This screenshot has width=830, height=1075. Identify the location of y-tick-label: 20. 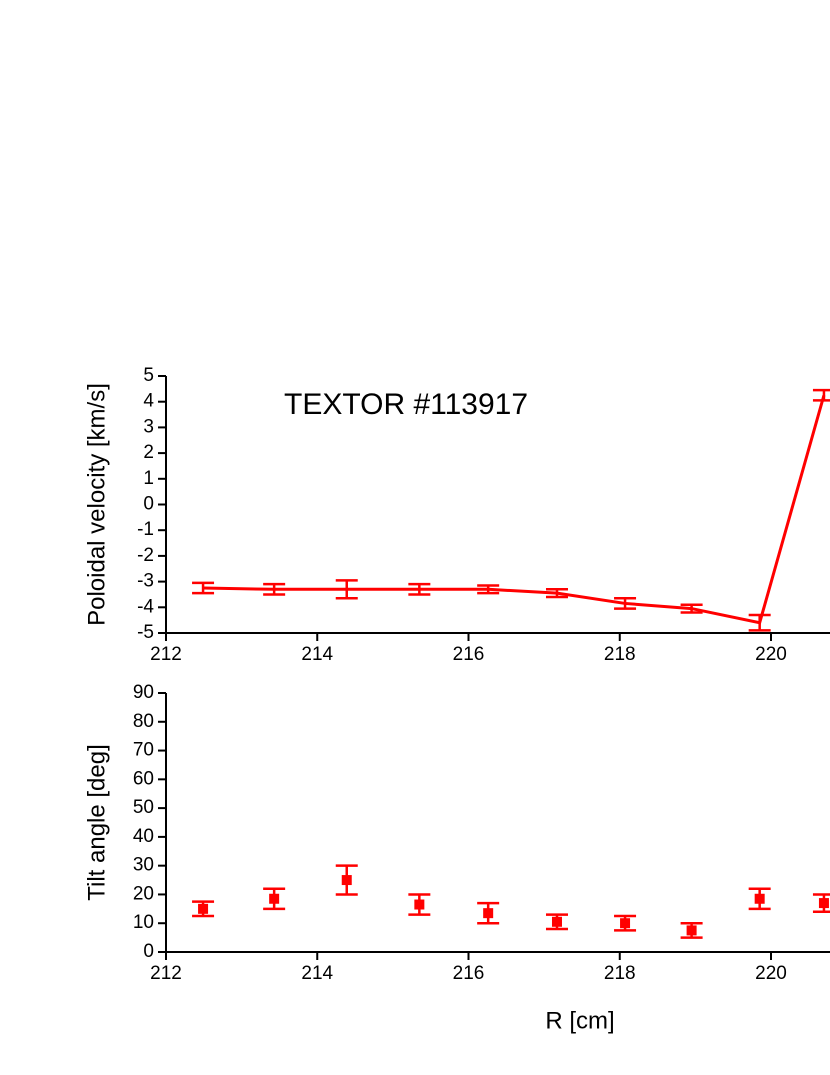
(143, 893).